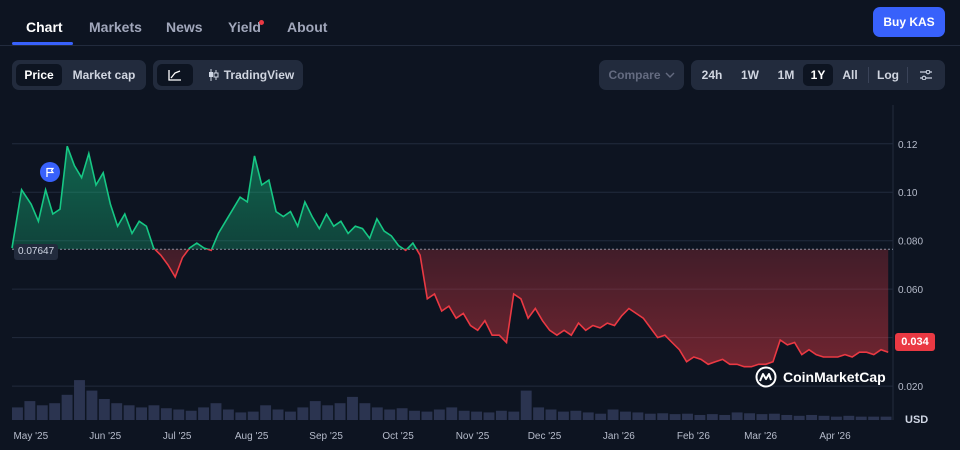 Image resolution: width=960 pixels, height=450 pixels. Describe the element at coordinates (766, 377) in the screenshot. I see `coinmarketcap-logo-icon` at that location.